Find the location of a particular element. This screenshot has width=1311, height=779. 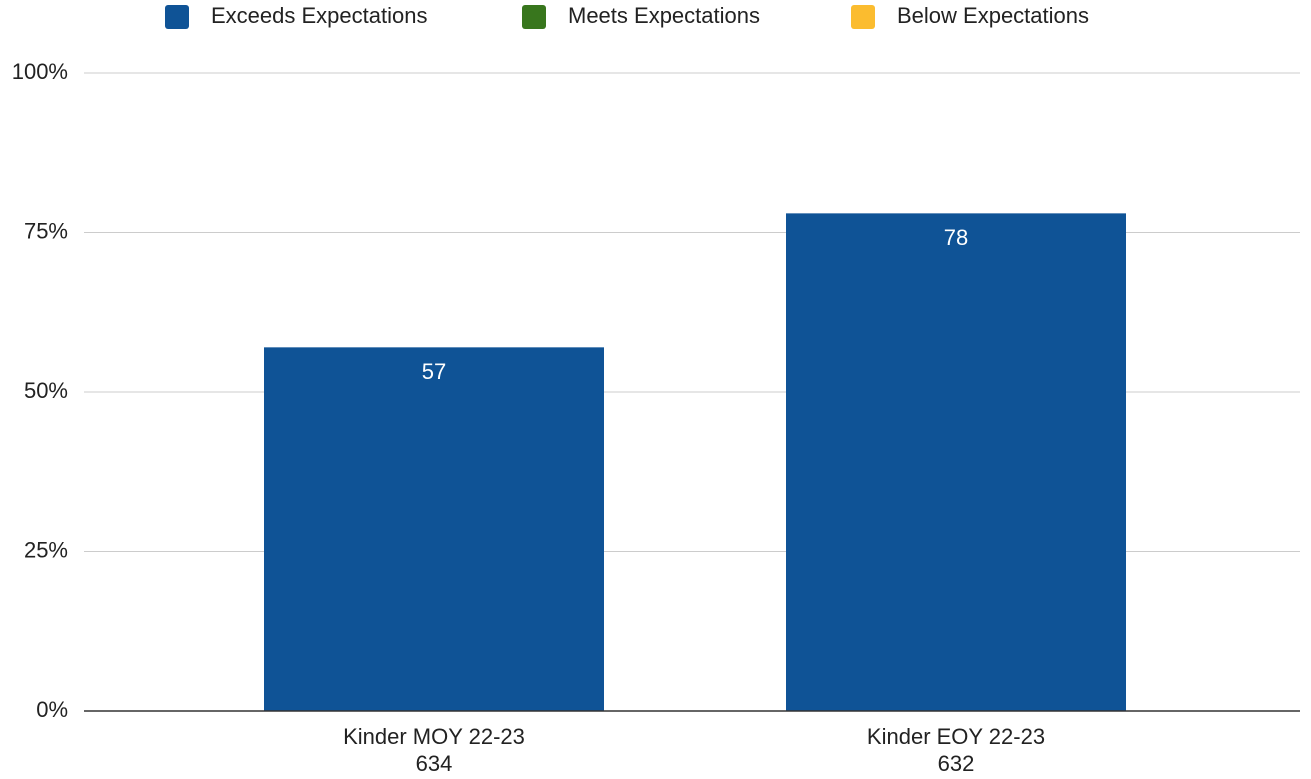

legend-label: Below Expectations is located at coordinates (993, 15).